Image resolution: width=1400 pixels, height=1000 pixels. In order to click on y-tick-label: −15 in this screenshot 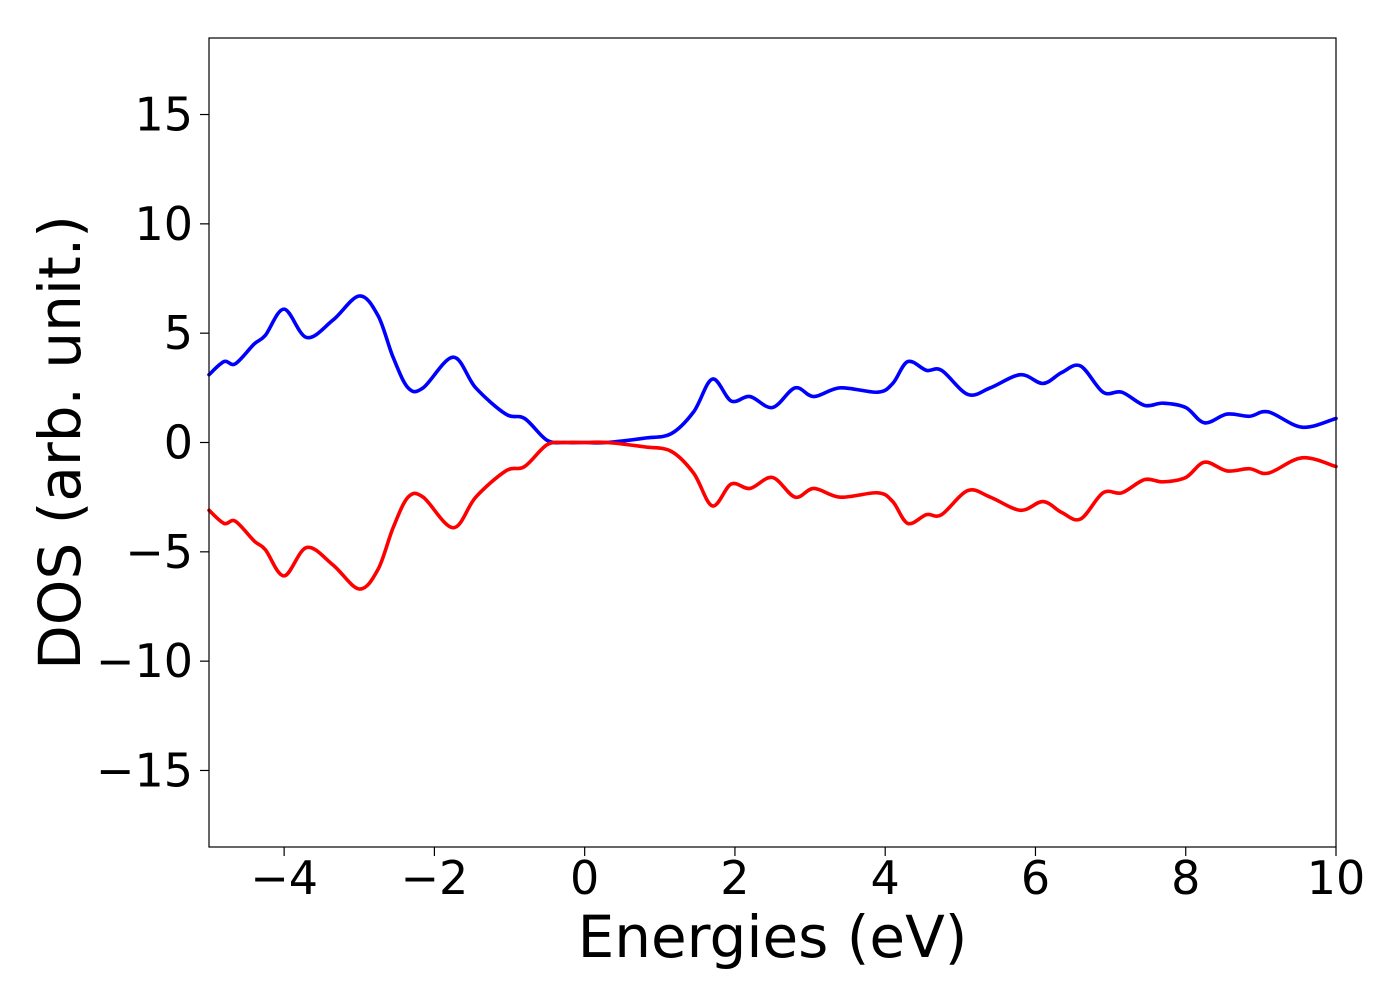, I will do `click(144, 770)`.